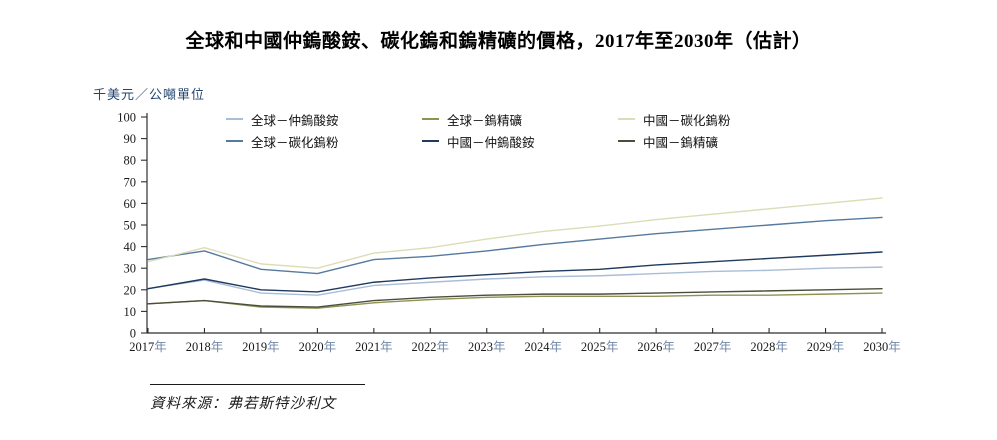  What do you see at coordinates (882, 347) in the screenshot?
I see `x-tick-label: 2030年` at bounding box center [882, 347].